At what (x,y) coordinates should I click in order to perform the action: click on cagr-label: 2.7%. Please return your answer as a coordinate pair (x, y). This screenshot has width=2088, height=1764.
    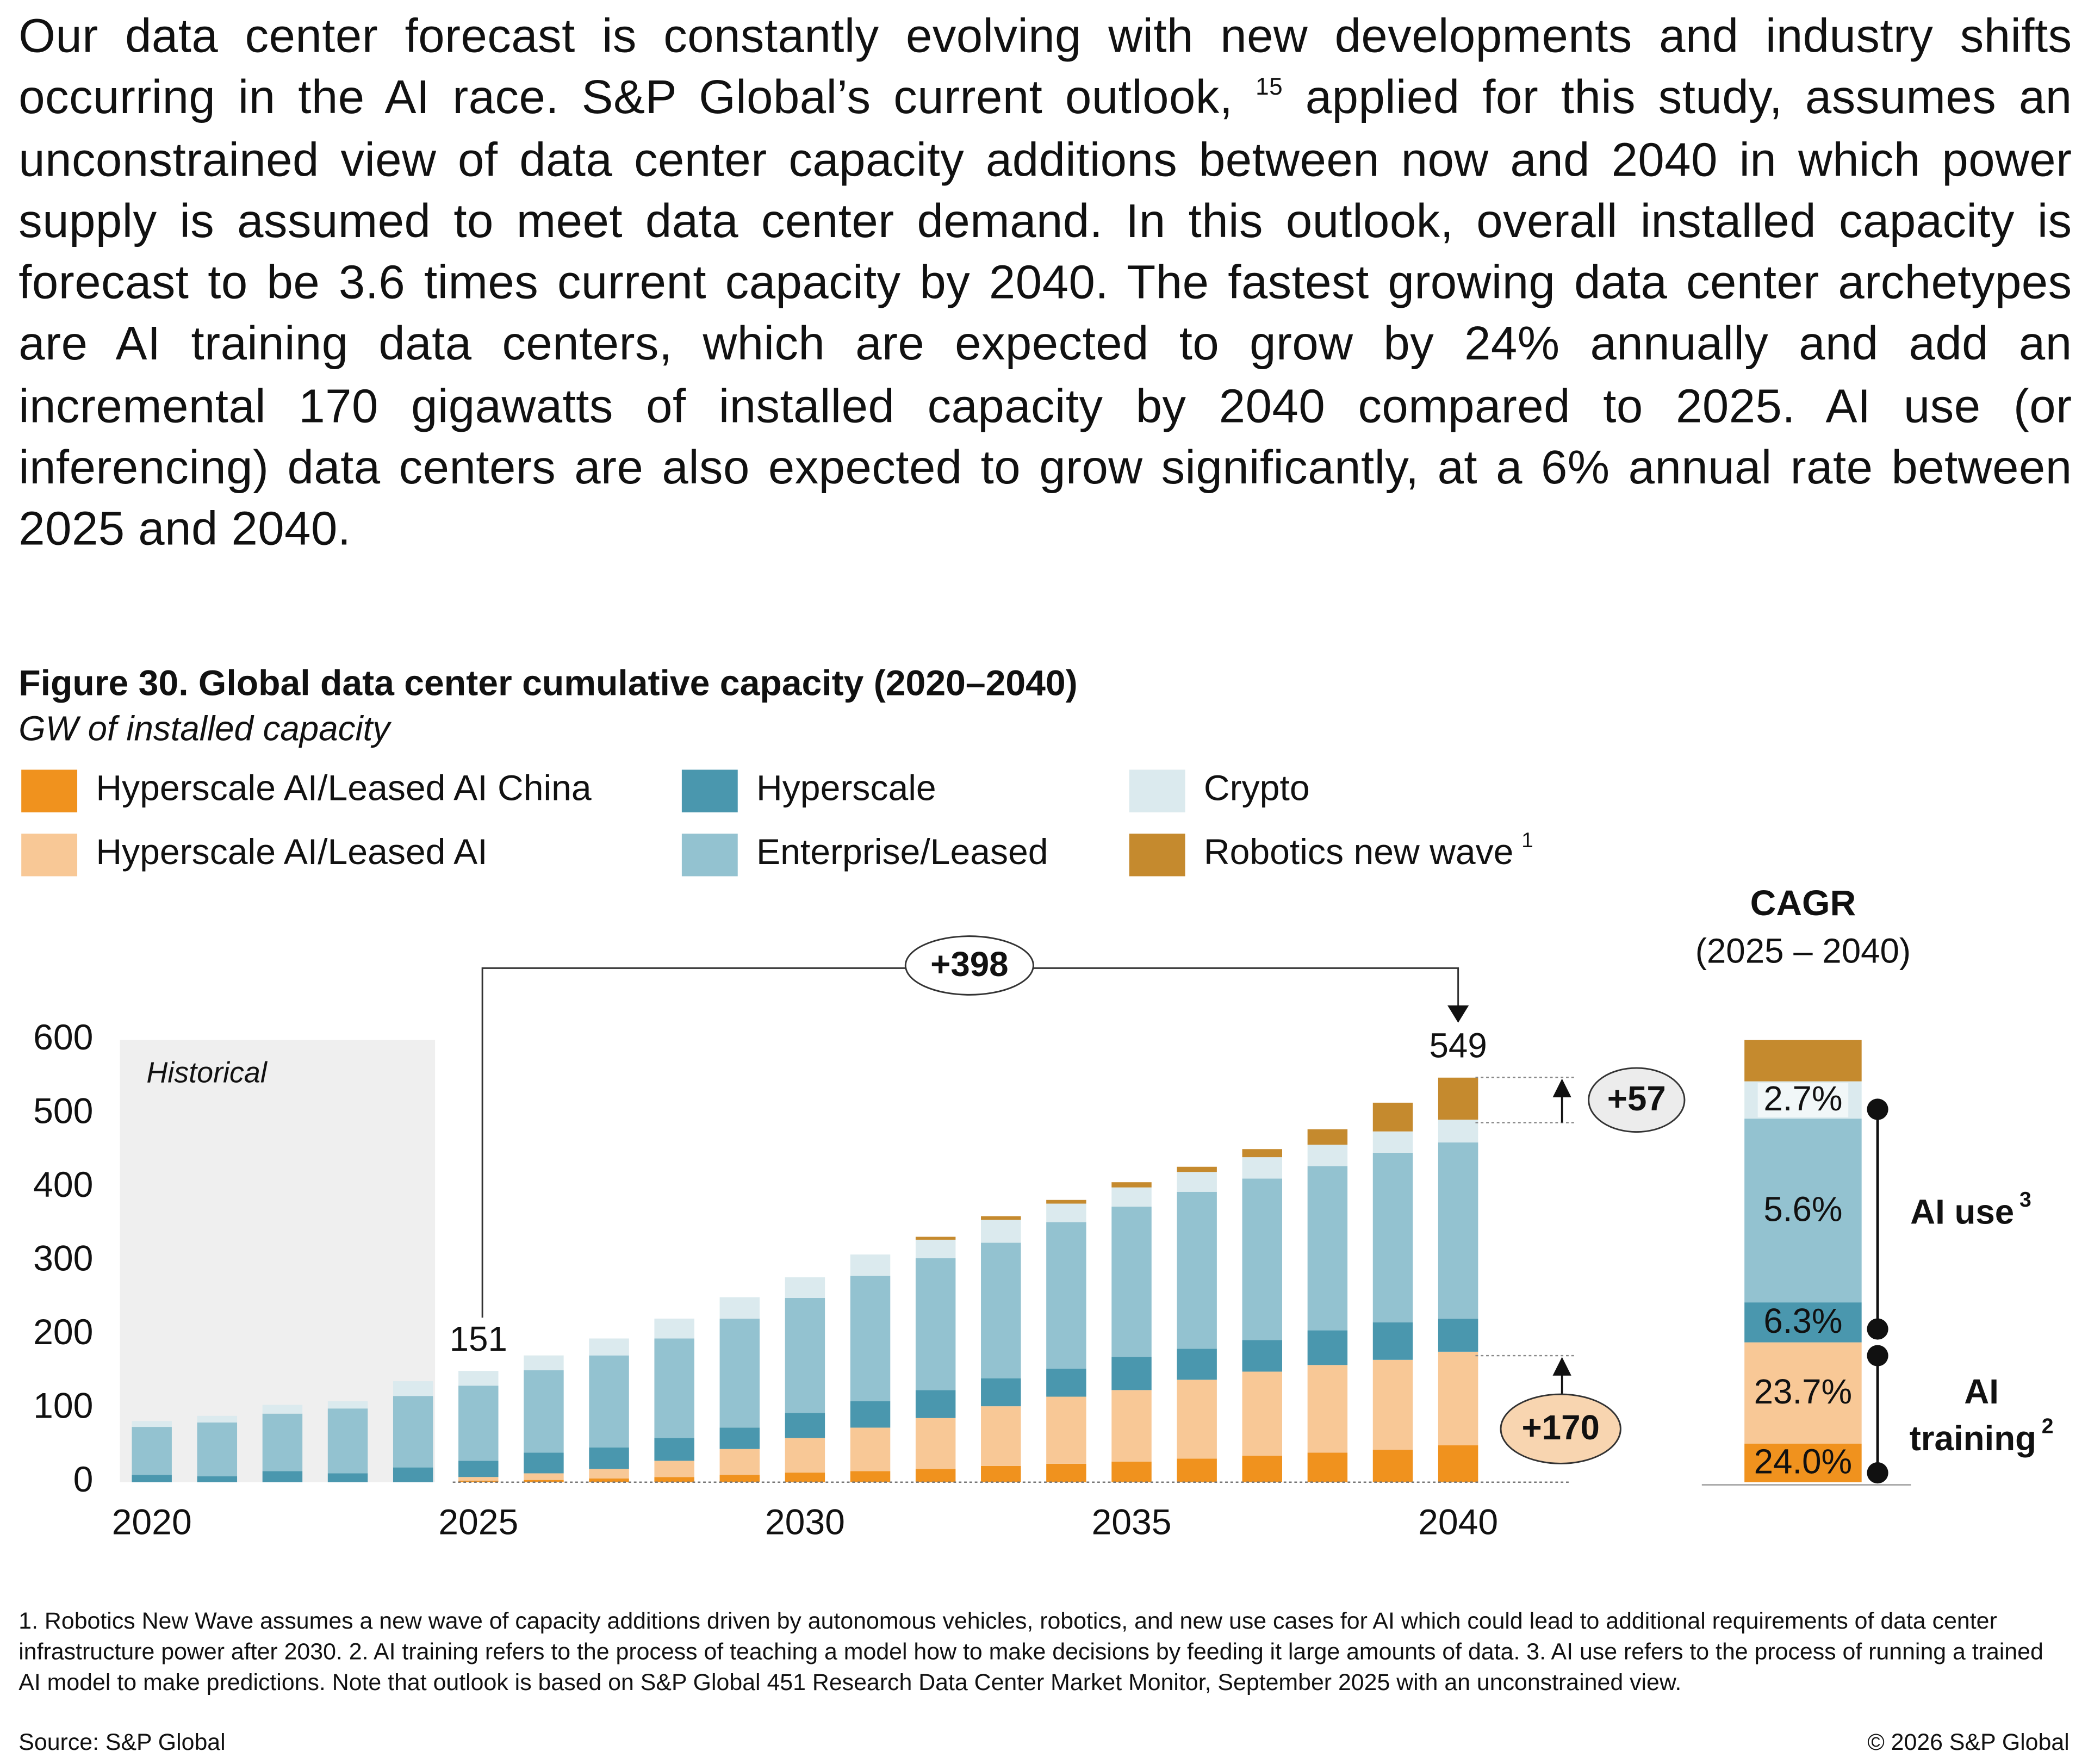
    Looking at the image, I should click on (1802, 1098).